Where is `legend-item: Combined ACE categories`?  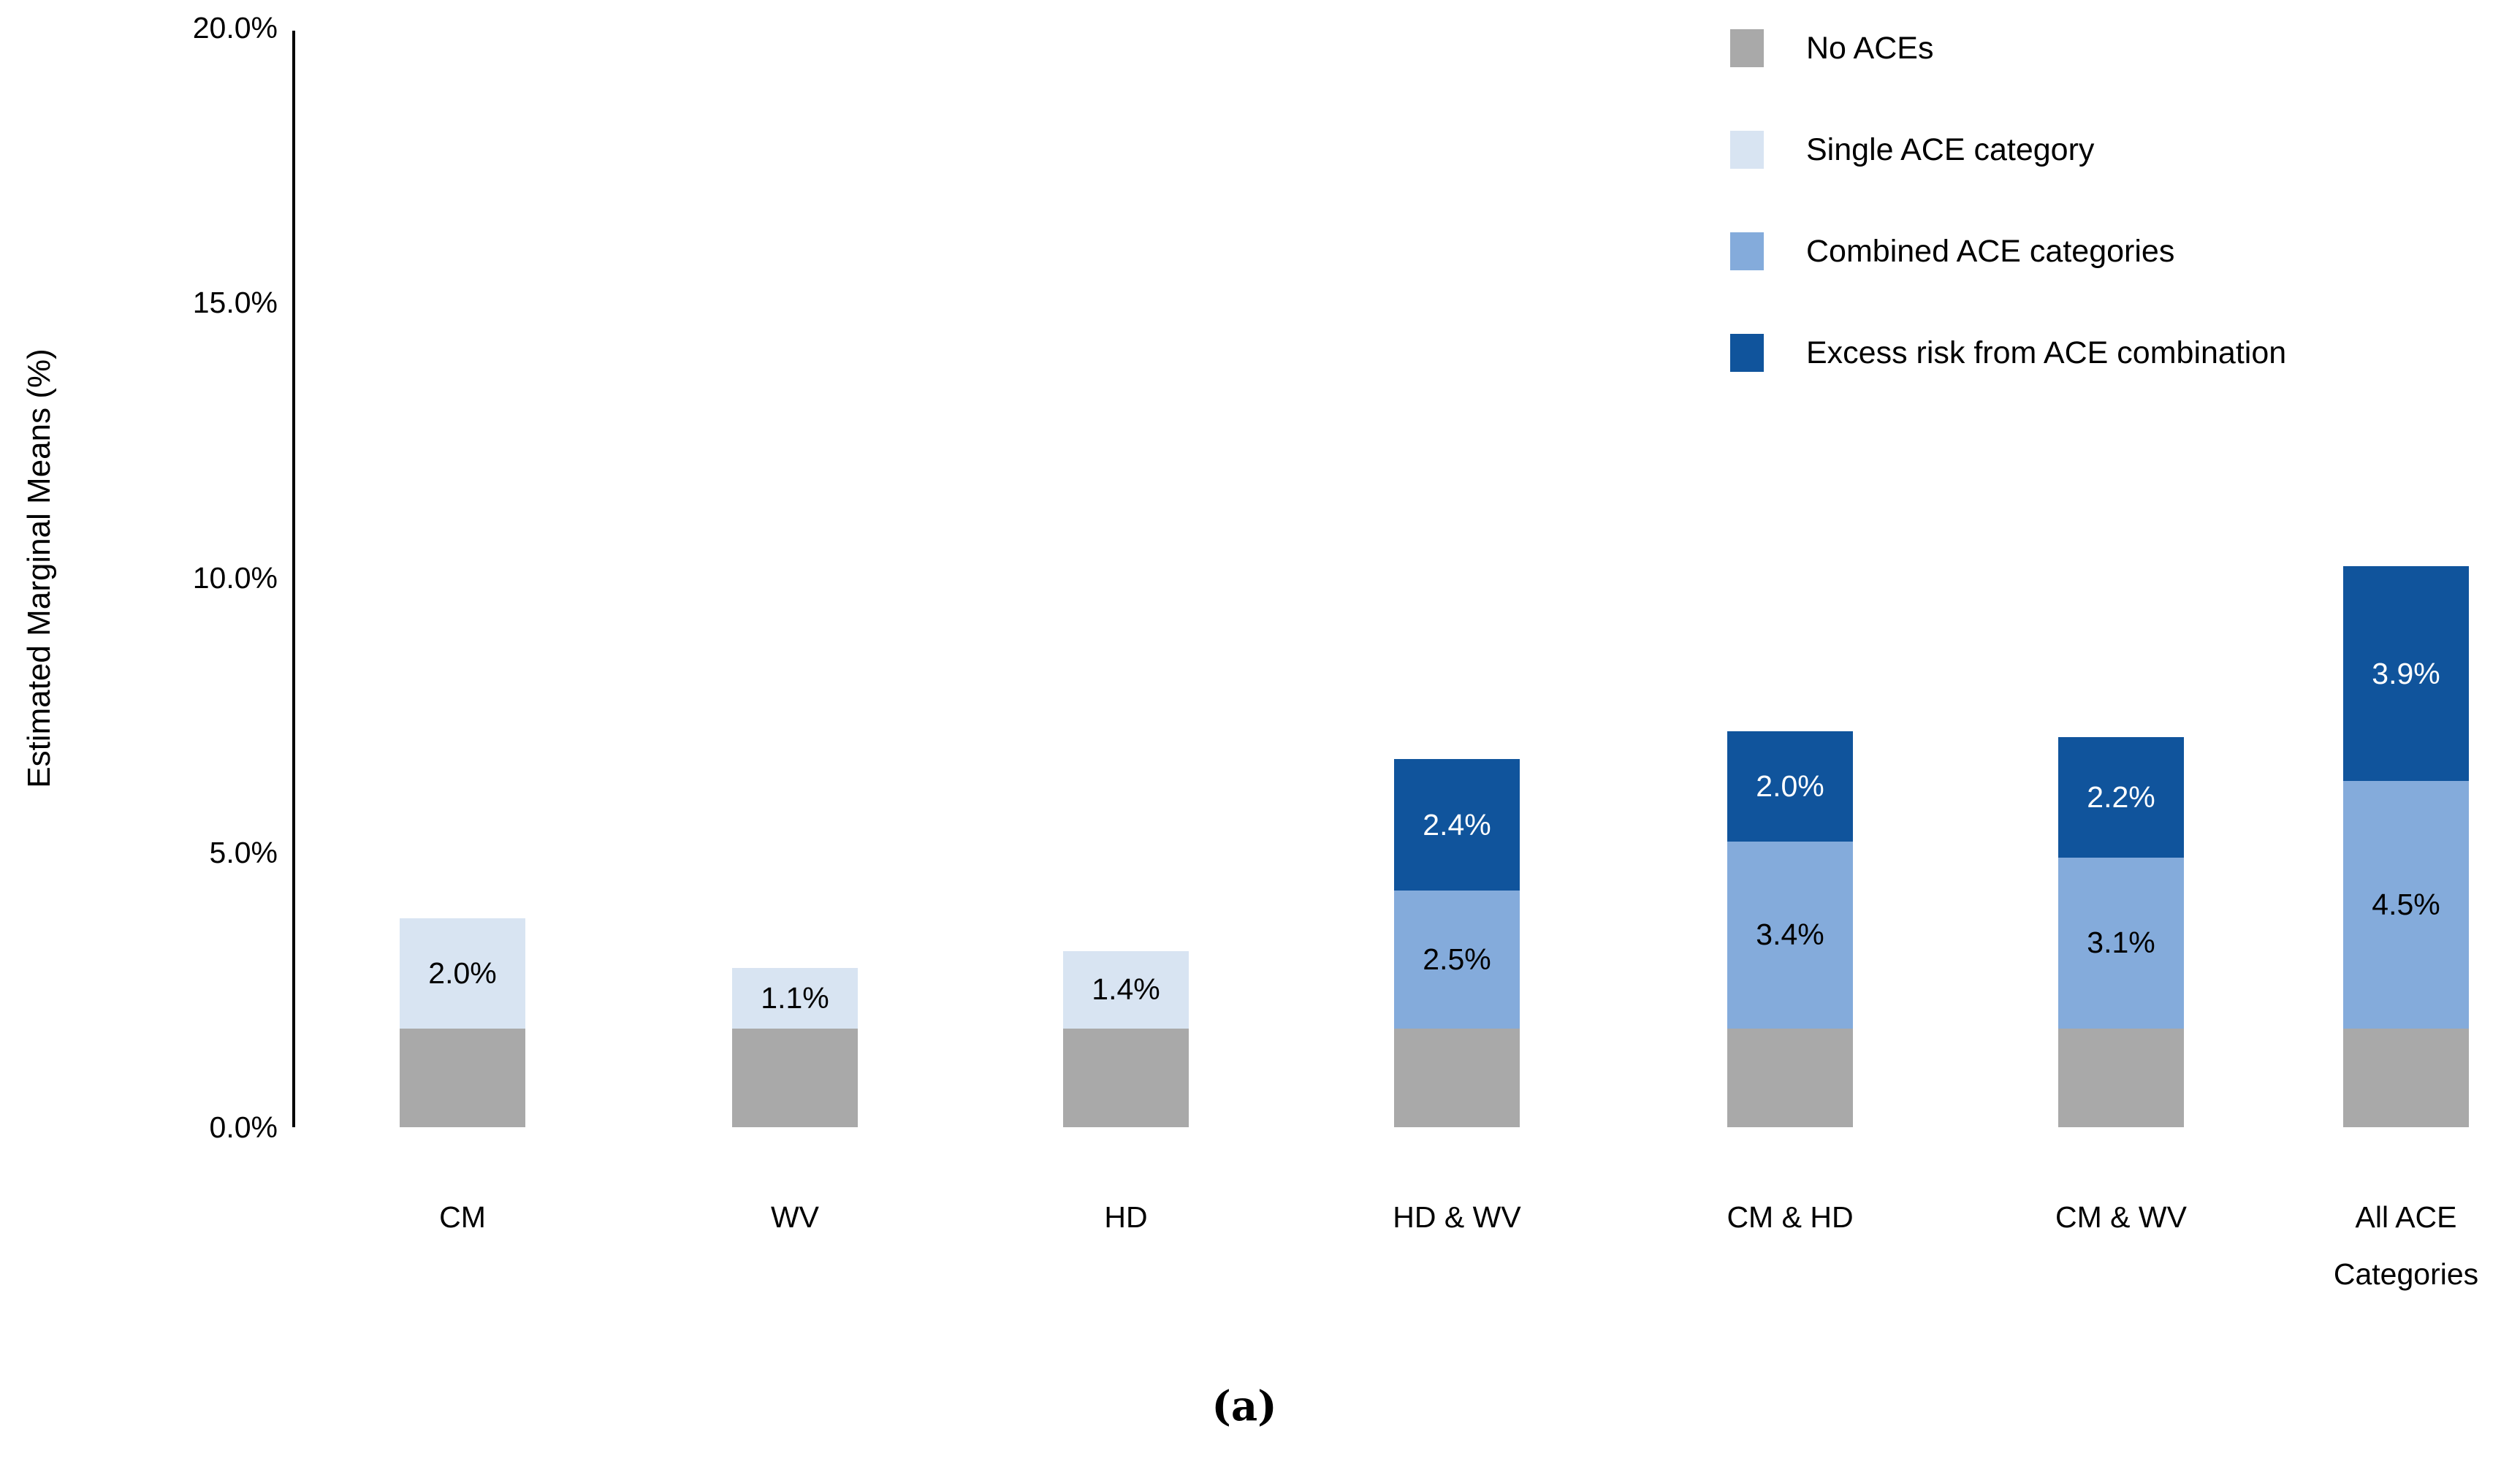
legend-item: Combined ACE categories is located at coordinates (1952, 251).